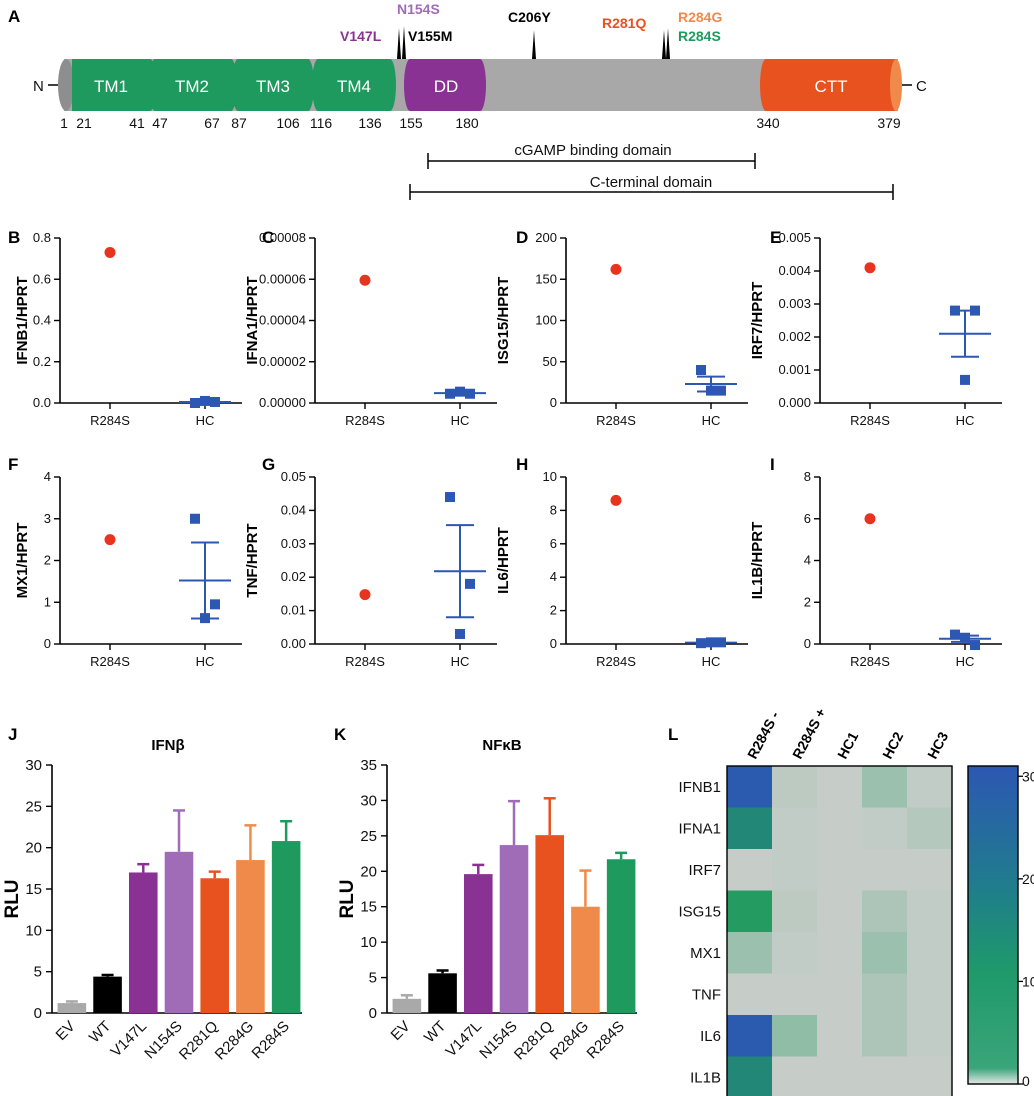 Image resolution: width=1034 pixels, height=1096 pixels. What do you see at coordinates (160, 123) in the screenshot?
I see `position-label: 47` at bounding box center [160, 123].